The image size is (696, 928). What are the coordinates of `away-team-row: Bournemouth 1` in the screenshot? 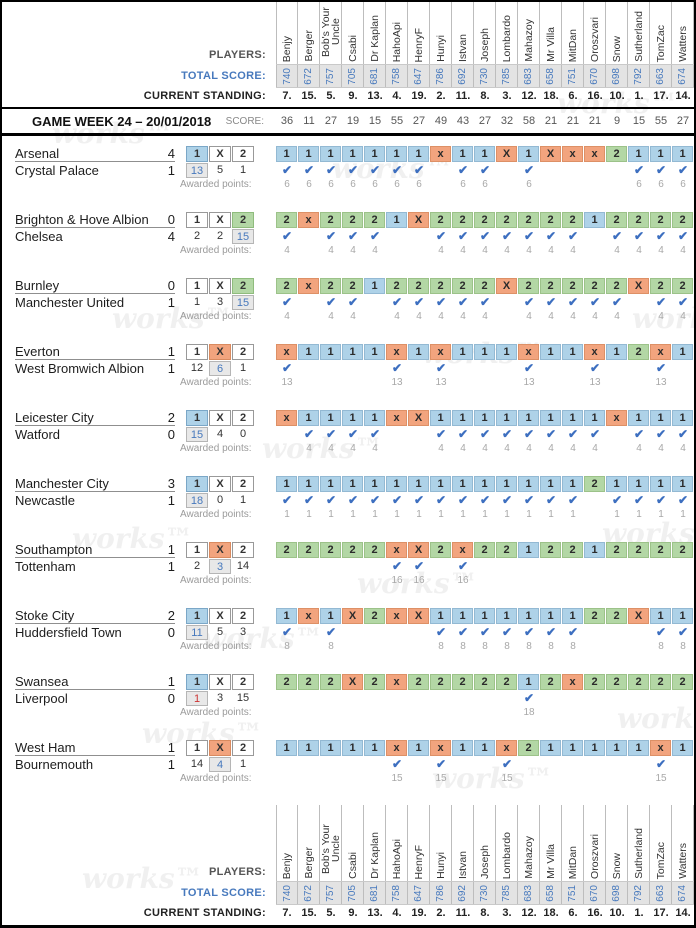 It's located at (95, 764).